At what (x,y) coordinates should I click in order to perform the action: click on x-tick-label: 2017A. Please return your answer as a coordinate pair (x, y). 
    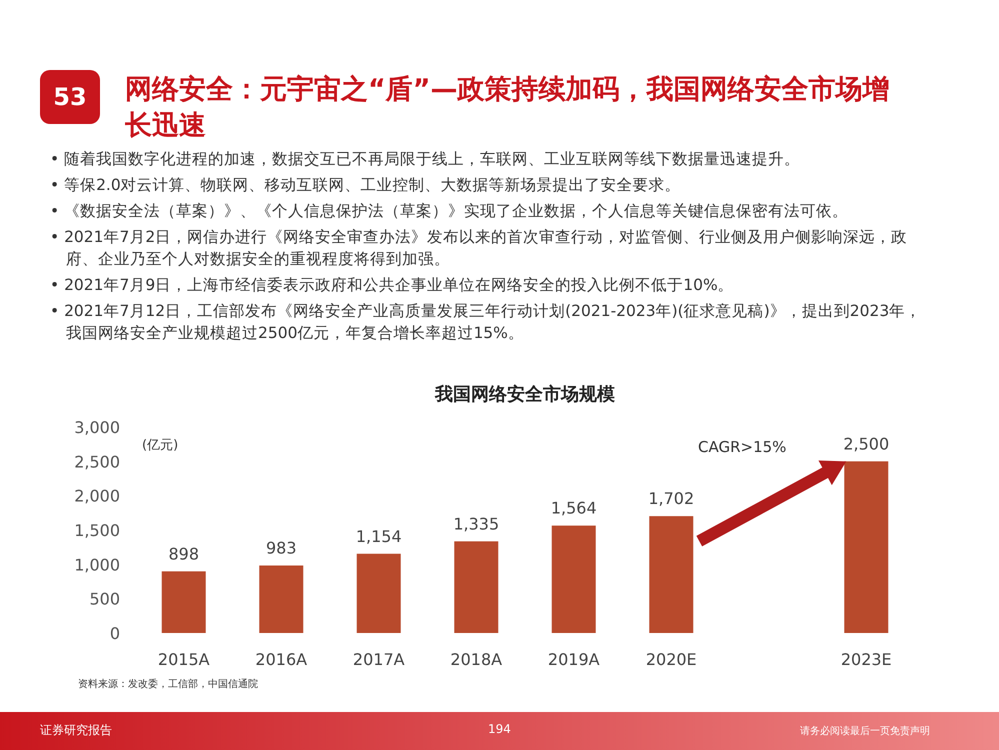
    Looking at the image, I should click on (378, 659).